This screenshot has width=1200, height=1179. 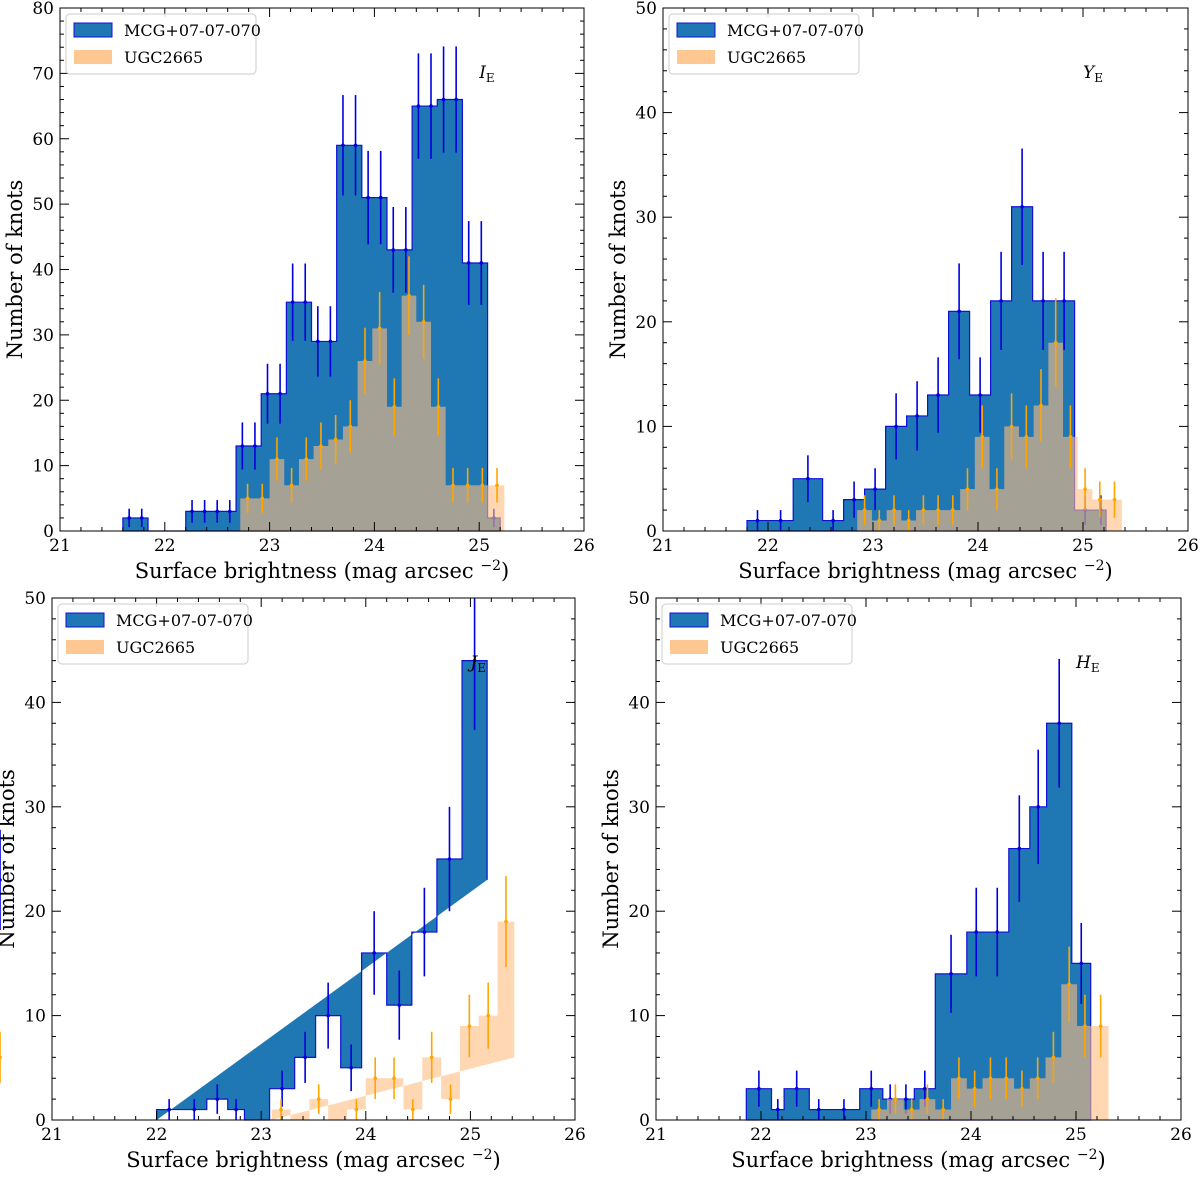 I want to click on band-label: JE, so click(x=476, y=664).